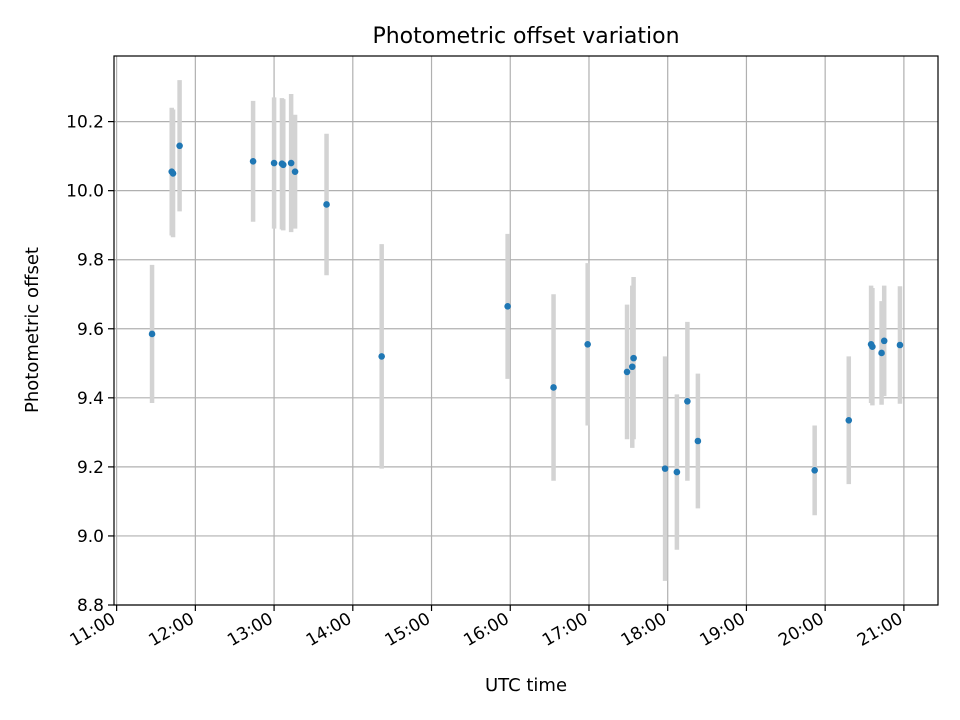 This screenshot has height=720, width=960. What do you see at coordinates (32, 330) in the screenshot?
I see `y-axis-label: Photometric offset` at bounding box center [32, 330].